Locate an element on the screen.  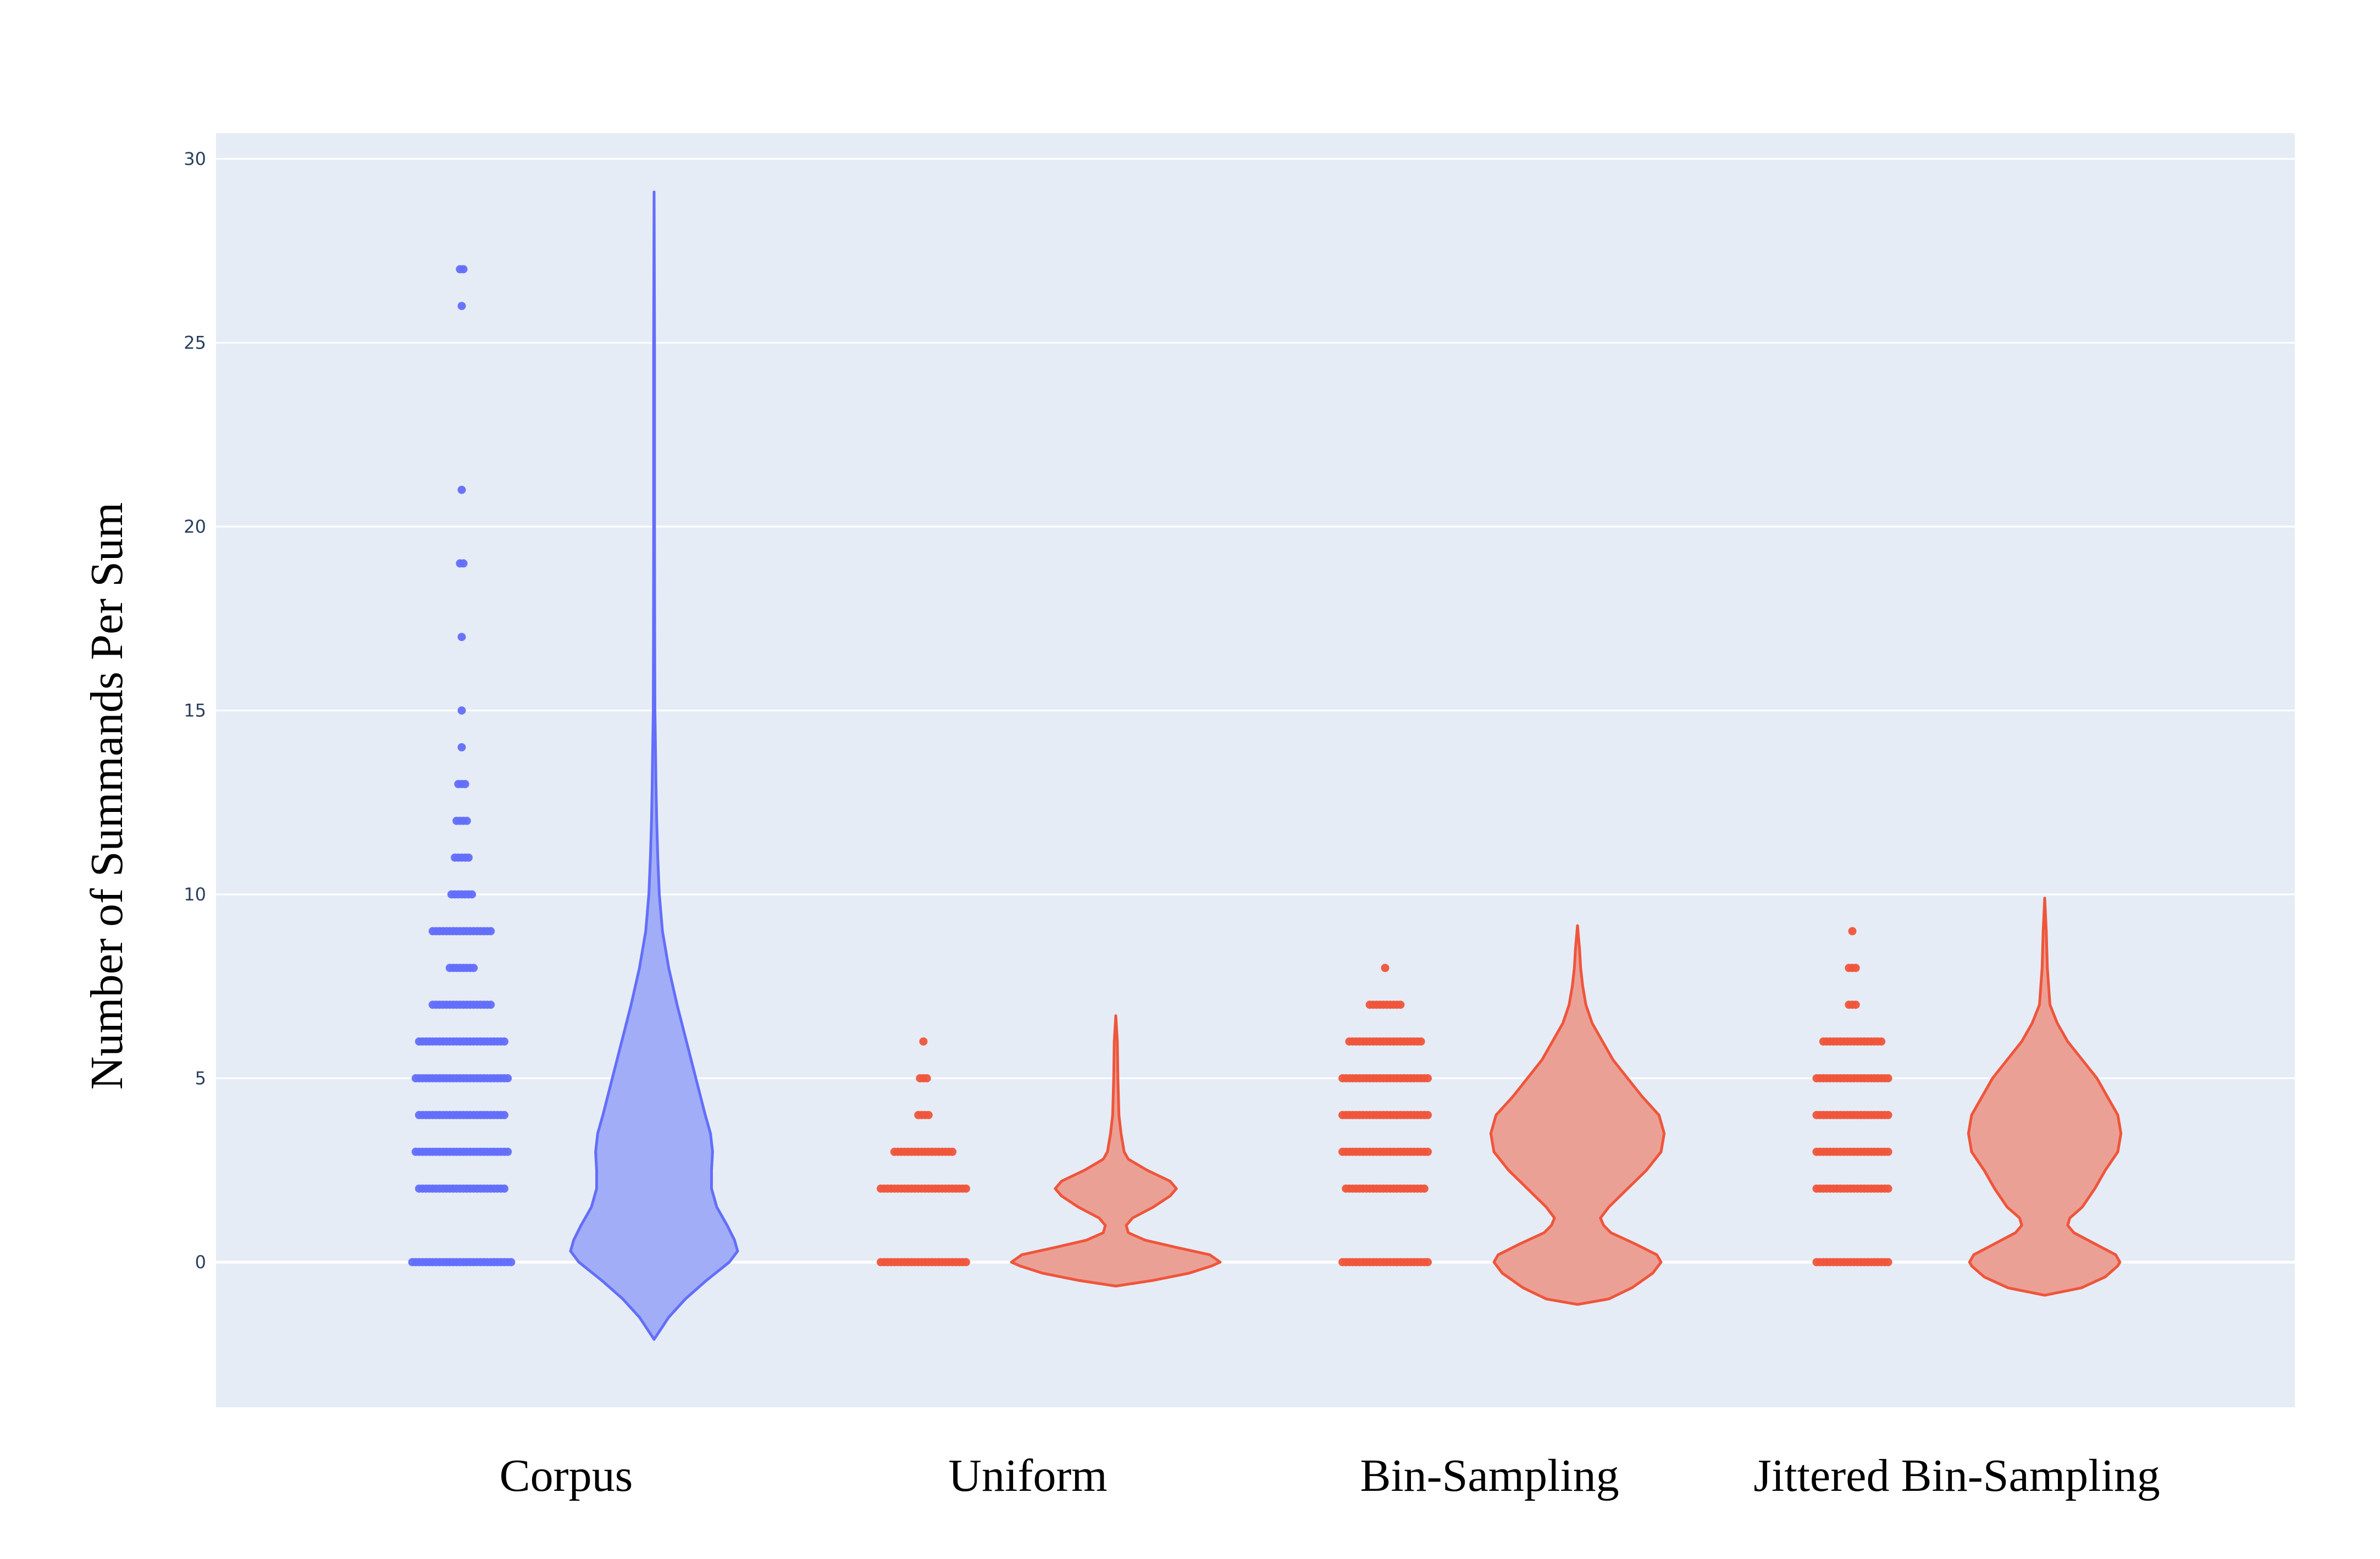
x-category-label: Jittered Bin-Sampling is located at coordinates (1956, 1475).